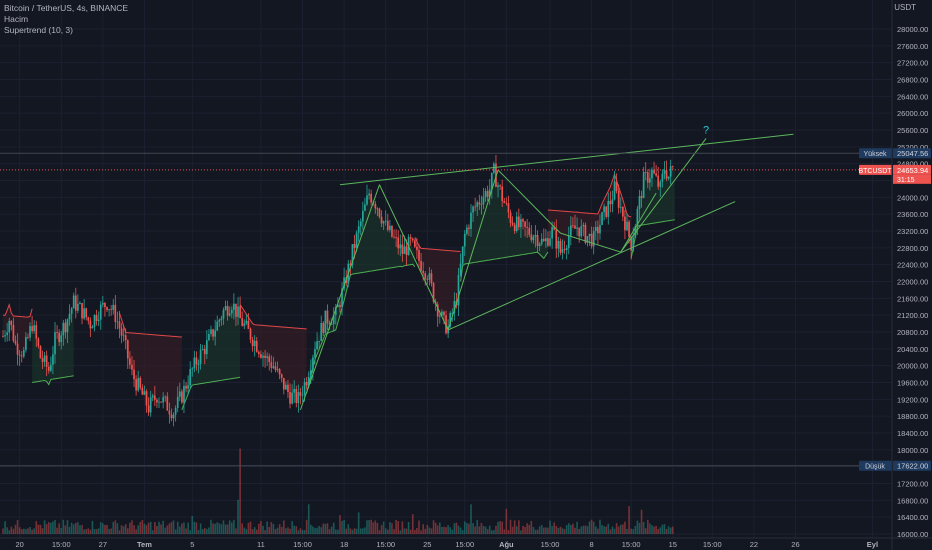 This screenshot has width=932, height=550. I want to click on x-tick-label: 27, so click(103, 544).